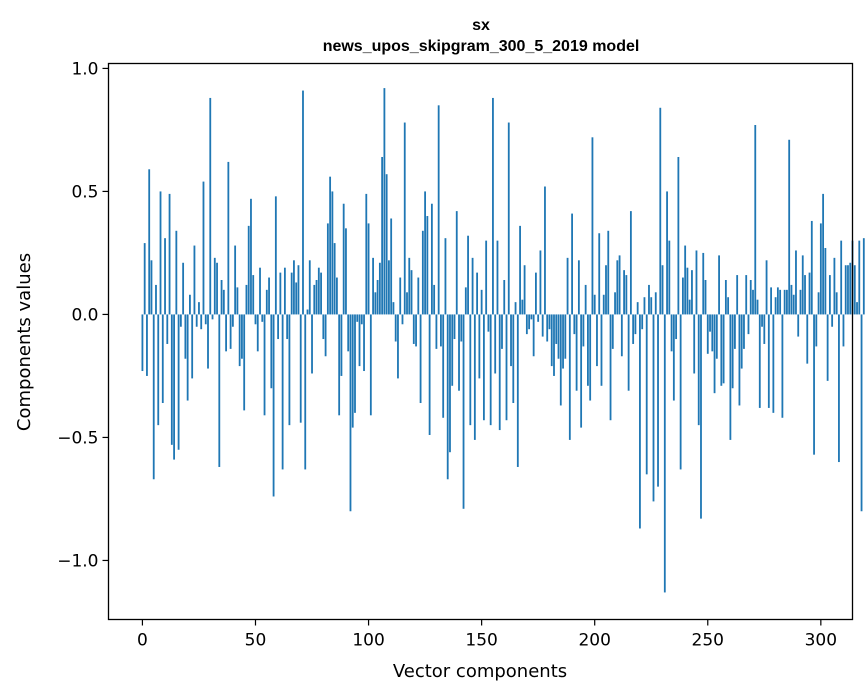 This screenshot has height=696, width=867. I want to click on y-tick-label: 0.5, so click(84, 192).